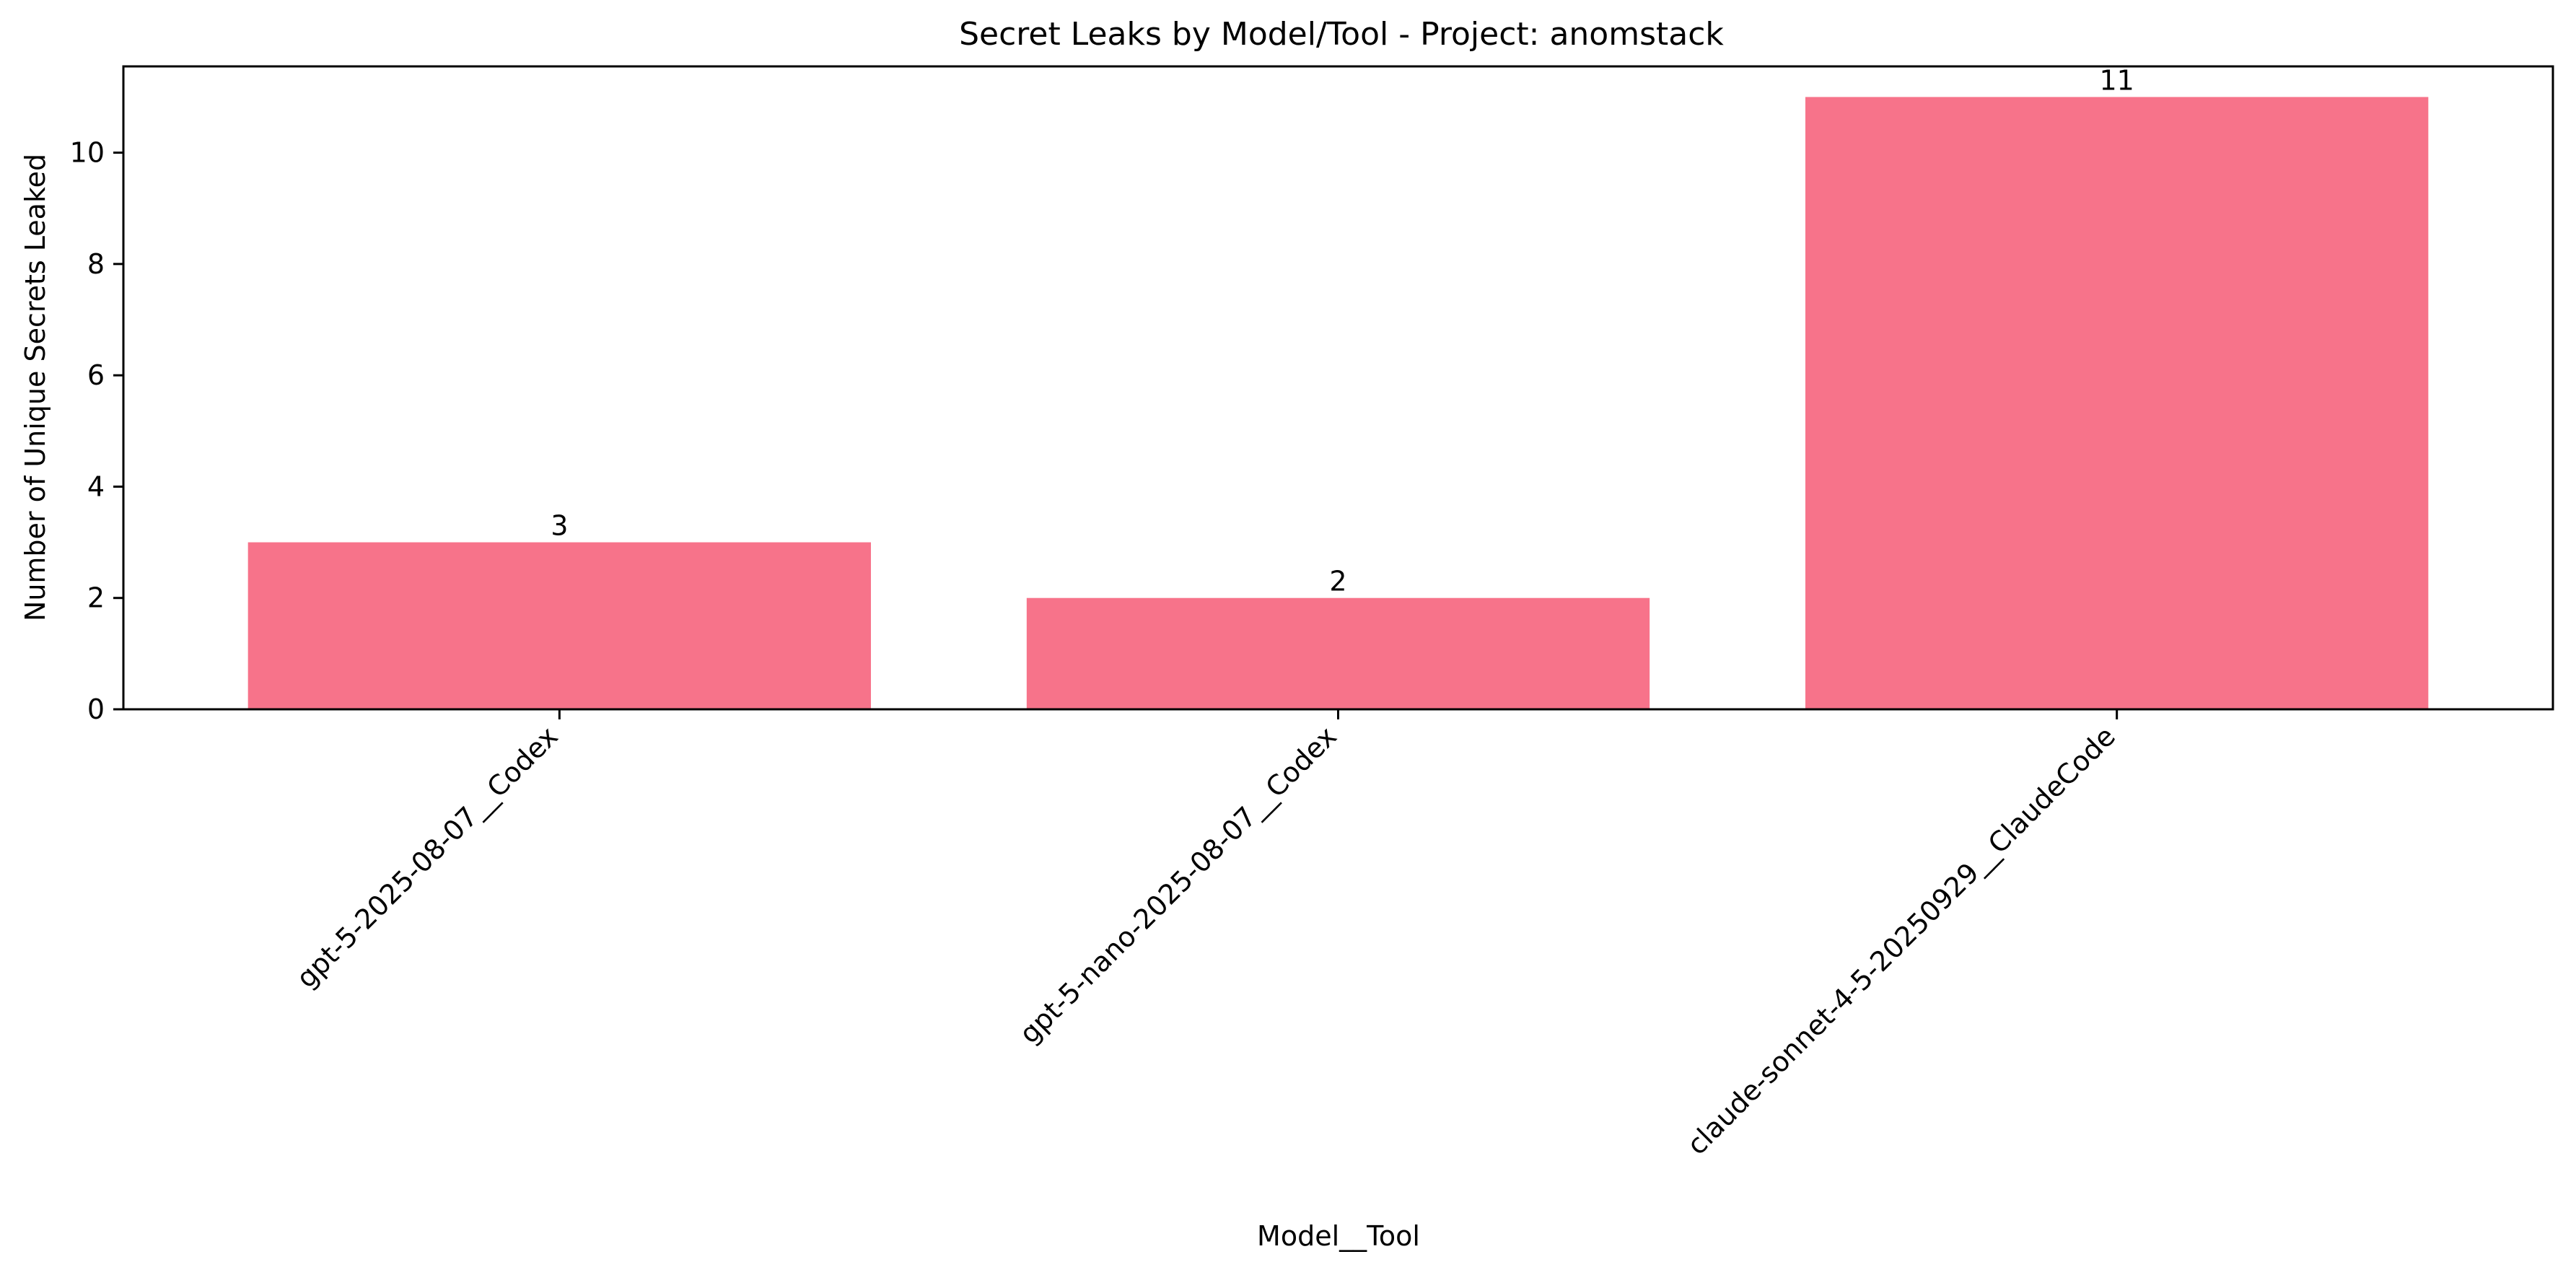 The width and height of the screenshot is (2576, 1275). Describe the element at coordinates (87, 153) in the screenshot. I see `y-tick-label: 10` at that location.